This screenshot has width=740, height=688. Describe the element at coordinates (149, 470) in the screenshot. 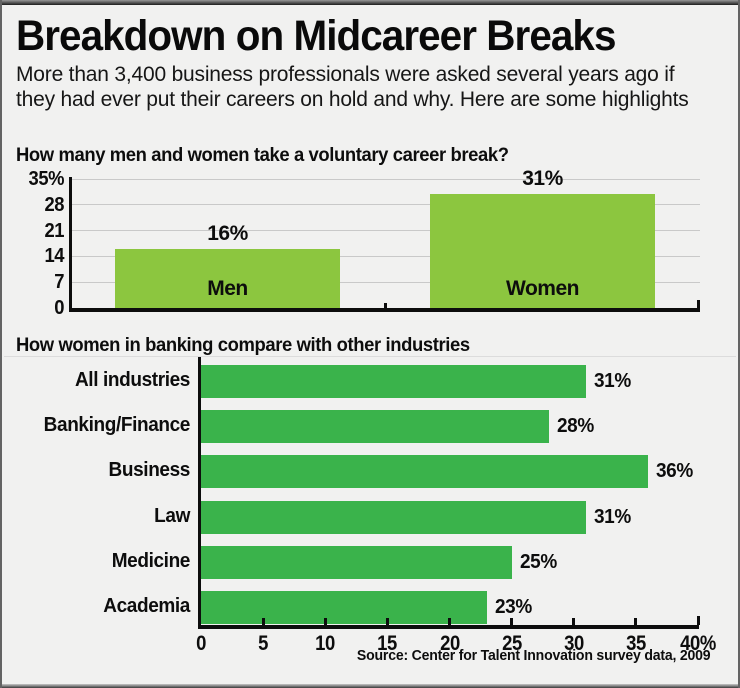

I see `row-label: Business` at that location.